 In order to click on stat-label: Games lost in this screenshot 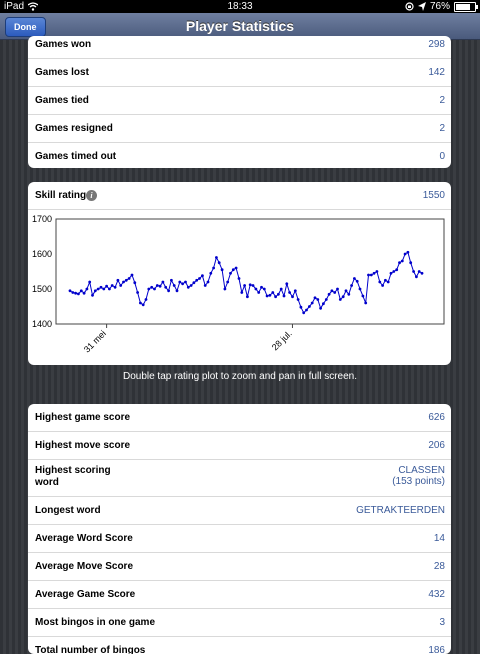, I will do `click(62, 72)`.